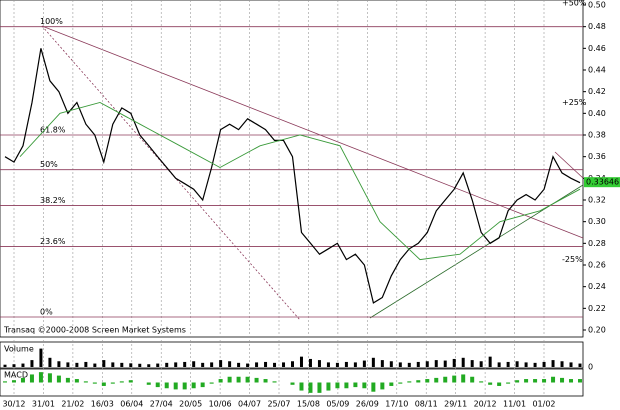 This screenshot has height=410, width=620. Describe the element at coordinates (572, 259) in the screenshot. I see `percent-annotation: -25%` at that location.